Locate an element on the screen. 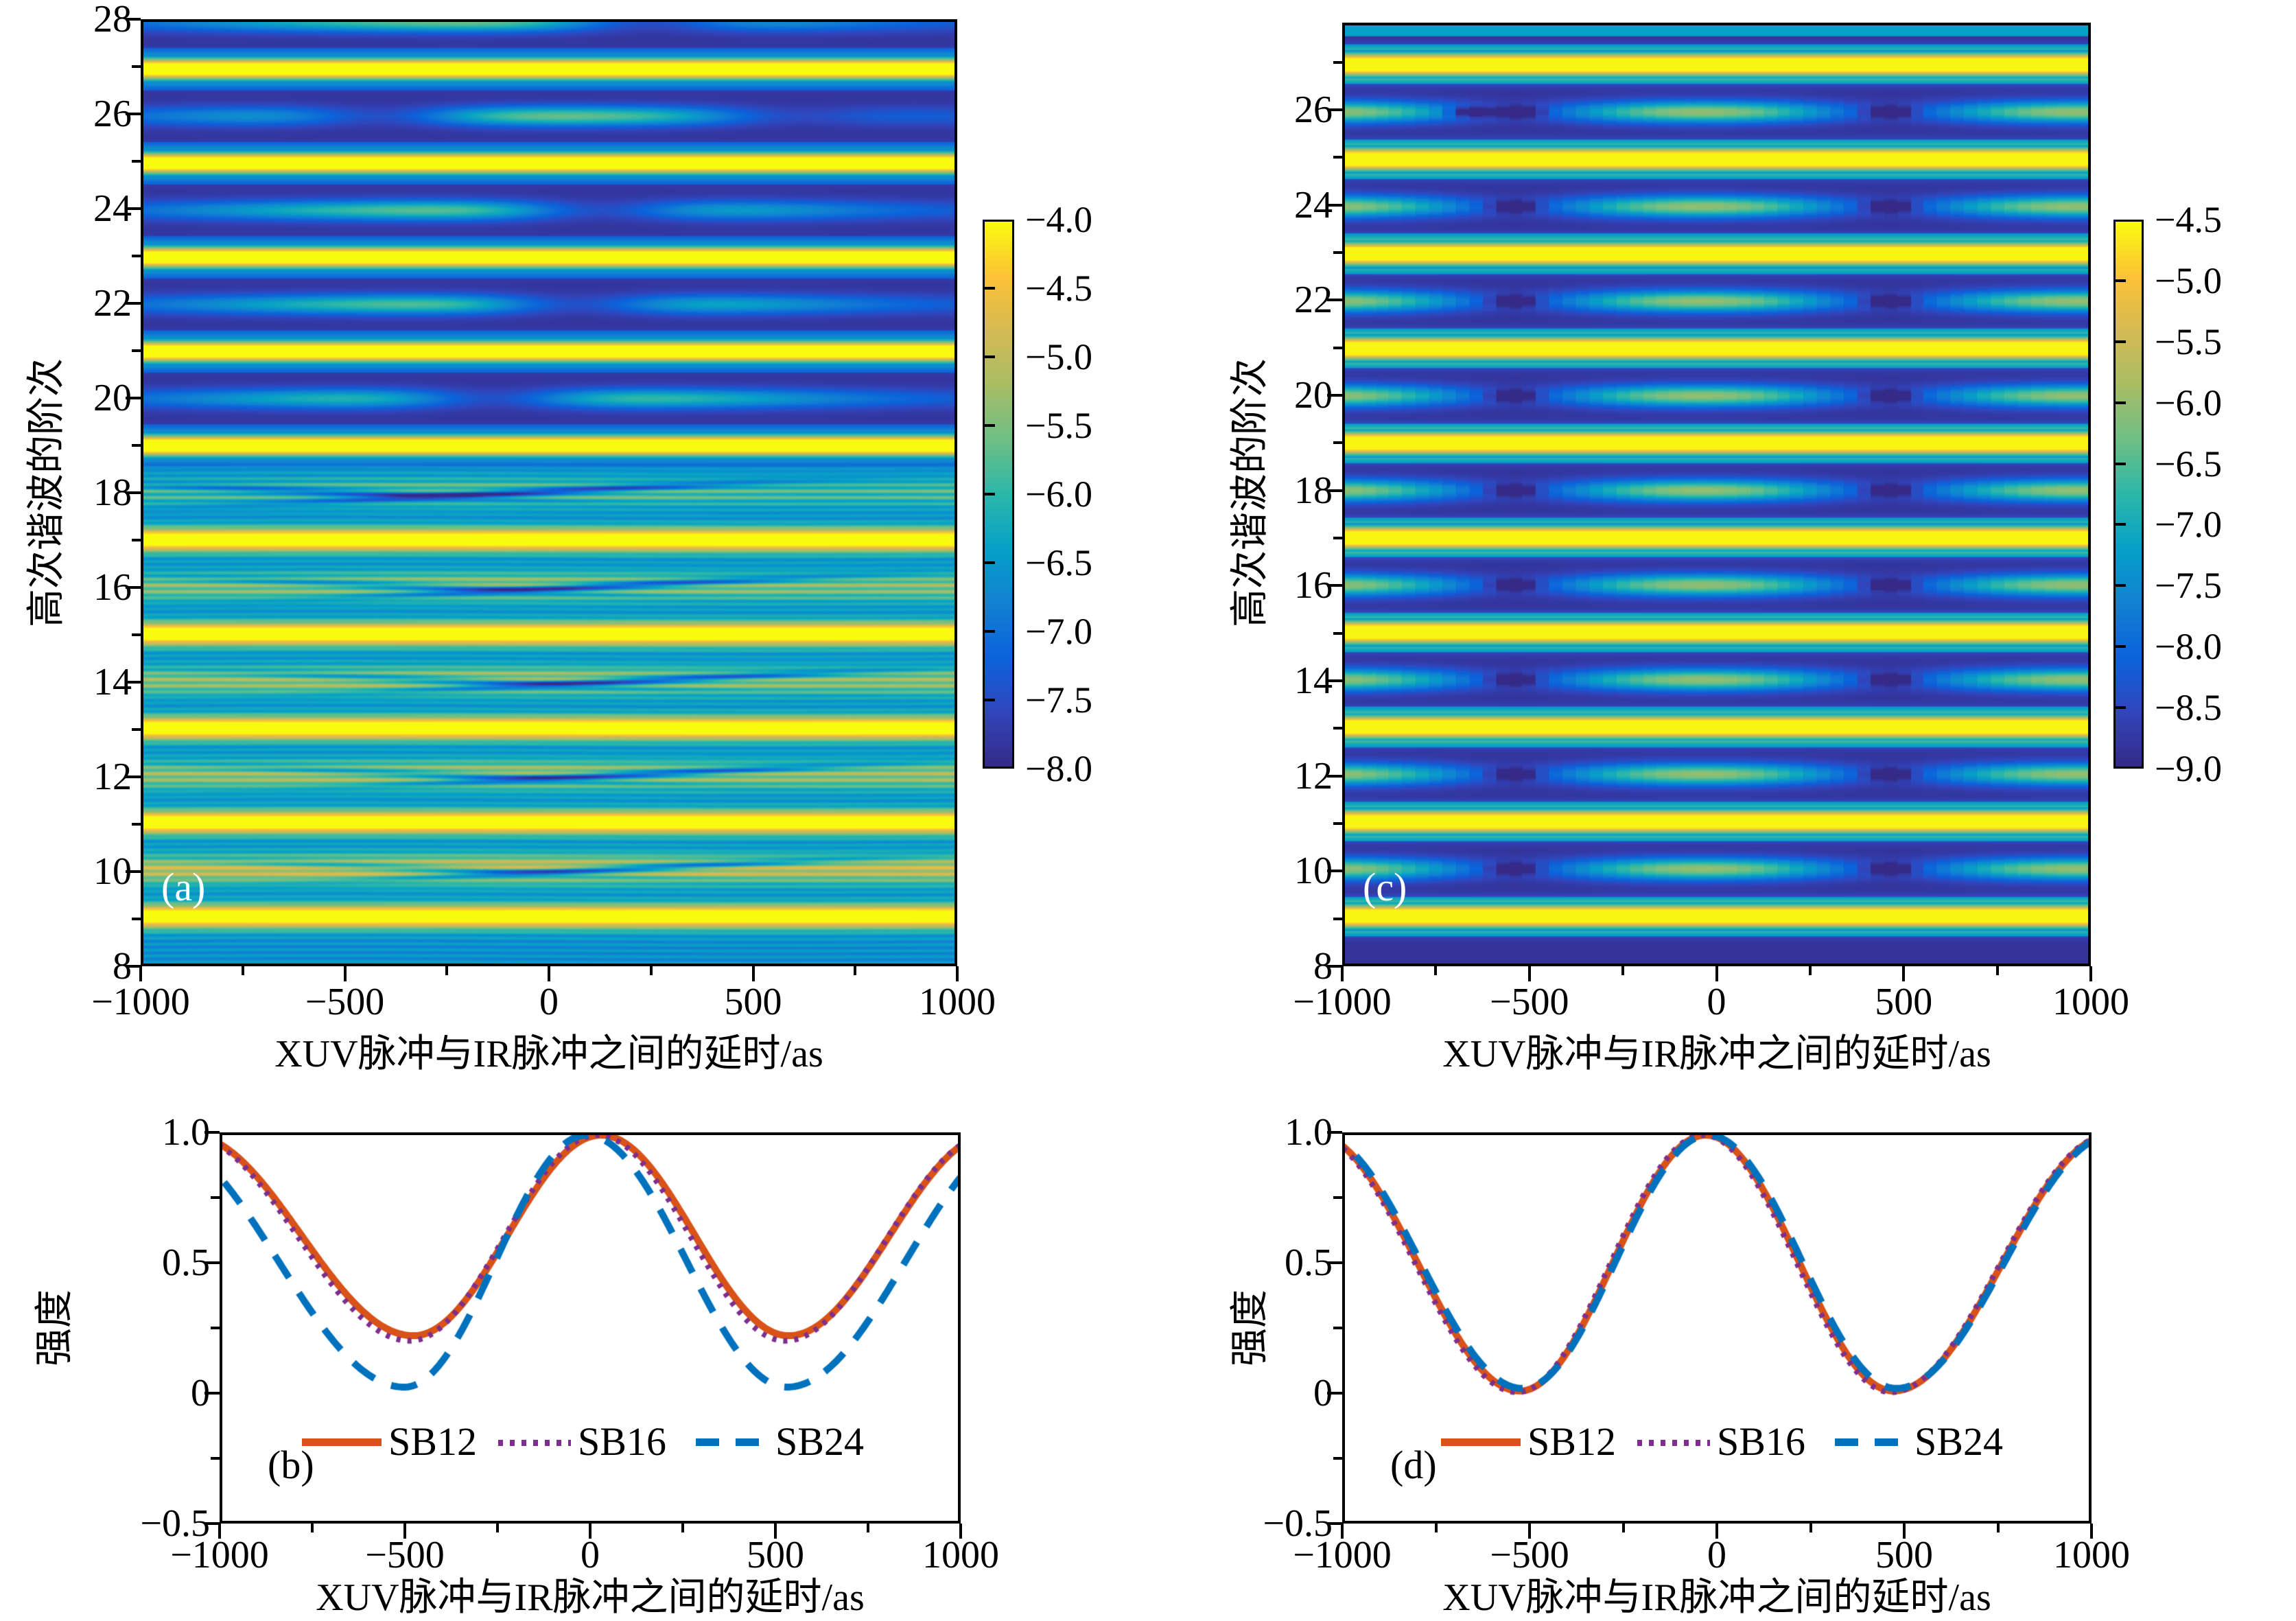 The width and height of the screenshot is (2296, 1621). colorbar-tick-label: −9.0 is located at coordinates (2188, 768).